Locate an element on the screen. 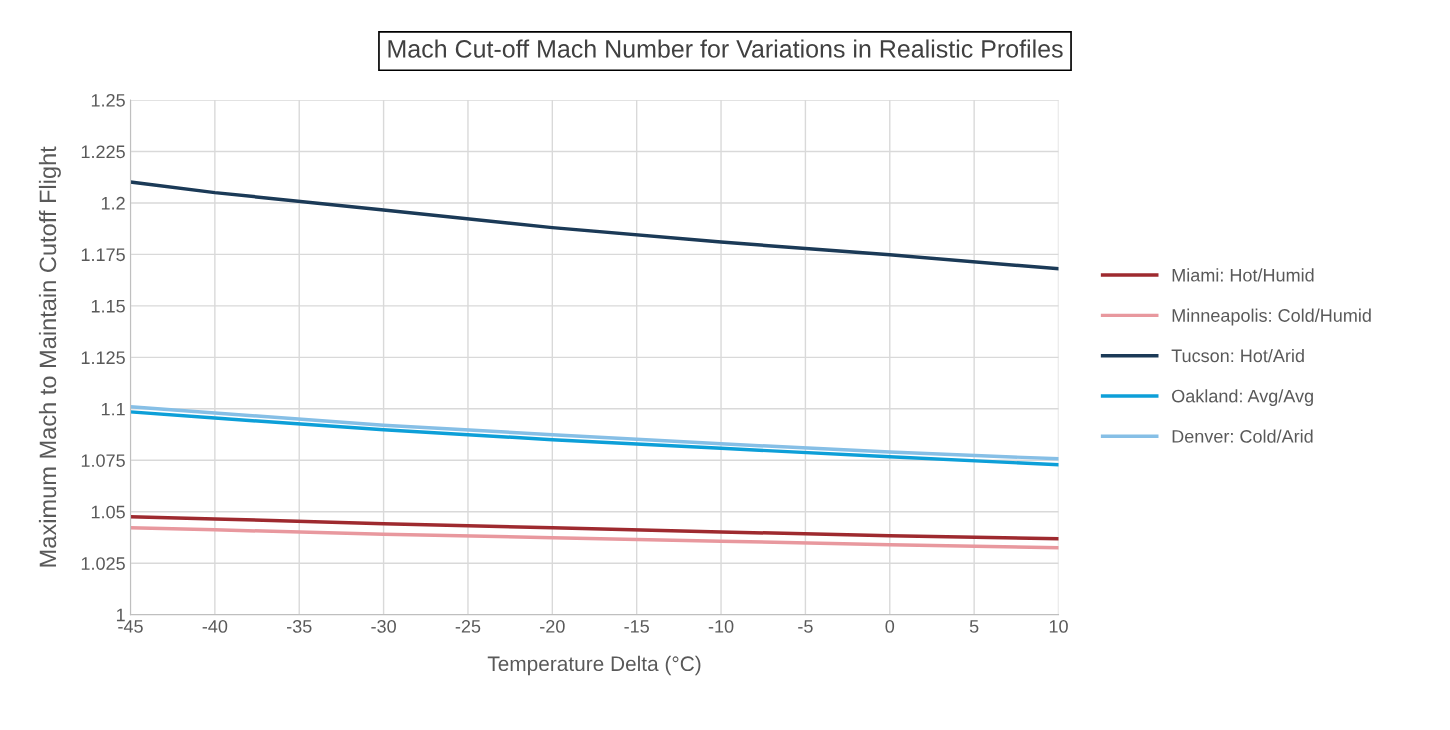 The width and height of the screenshot is (1450, 730). legend-label: Tucson: Hot/Arid is located at coordinates (1237, 355).